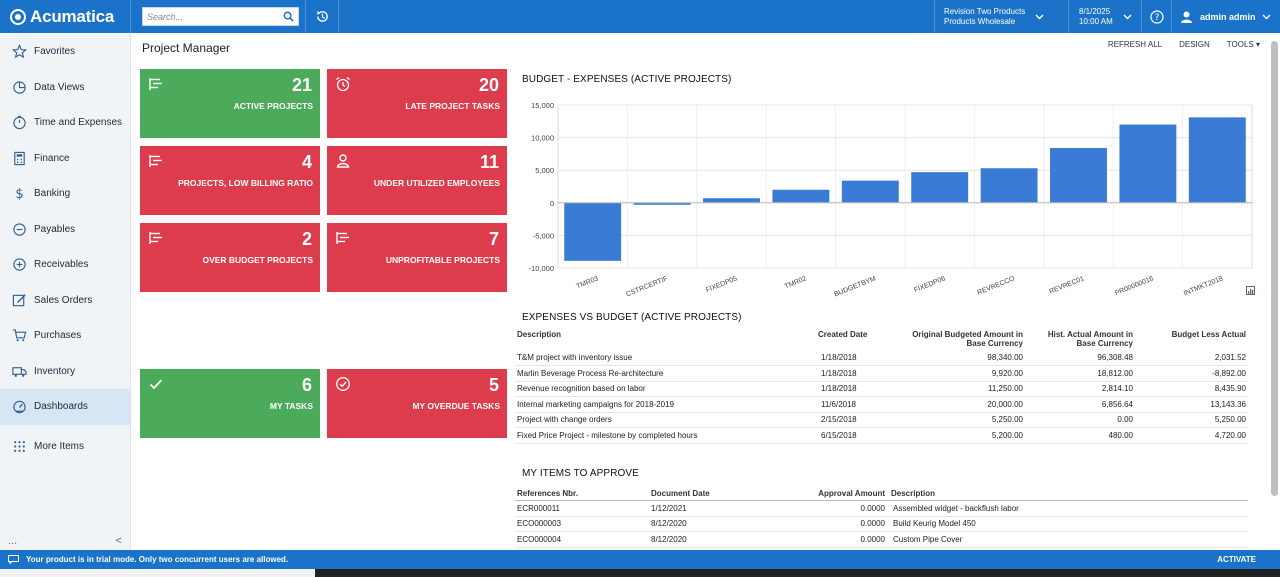 This screenshot has width=1280, height=577. Describe the element at coordinates (632, 317) in the screenshot. I see `expenses-title: EXPENSES VS BUDGET (ACTIVE PROJECTS)` at that location.